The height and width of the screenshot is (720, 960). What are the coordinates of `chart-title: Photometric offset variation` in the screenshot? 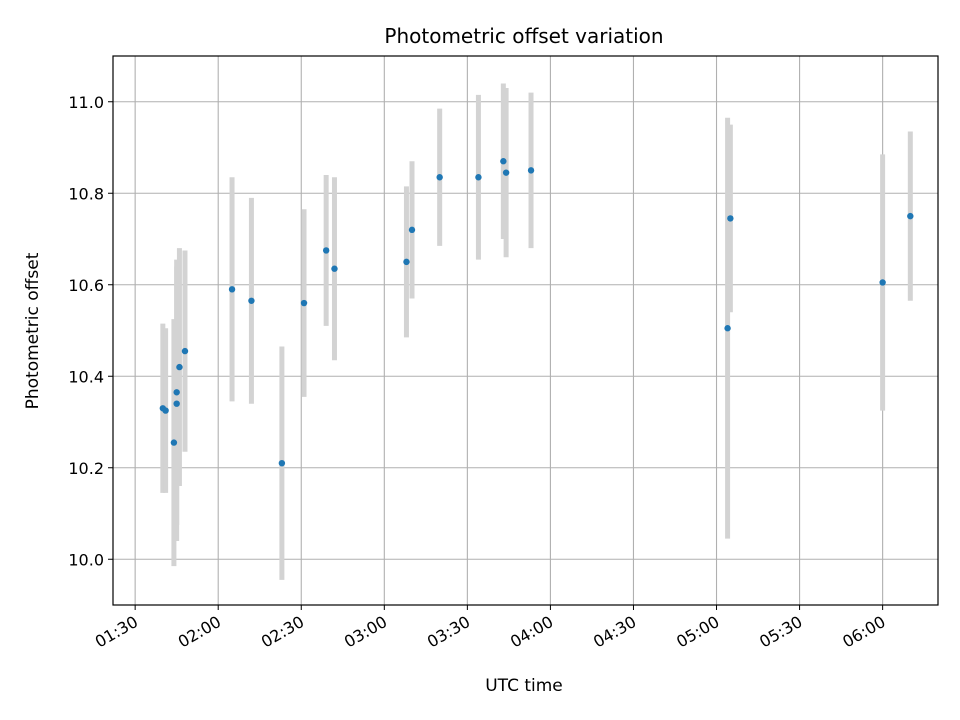 It's located at (523, 36).